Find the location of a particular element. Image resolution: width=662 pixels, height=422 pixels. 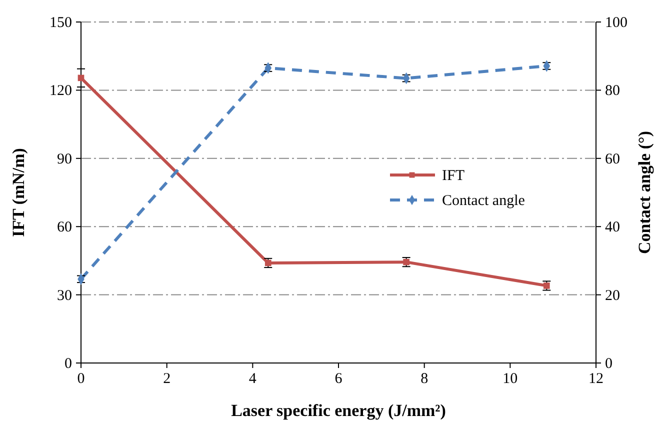

legend-label: Contact angle is located at coordinates (484, 201).